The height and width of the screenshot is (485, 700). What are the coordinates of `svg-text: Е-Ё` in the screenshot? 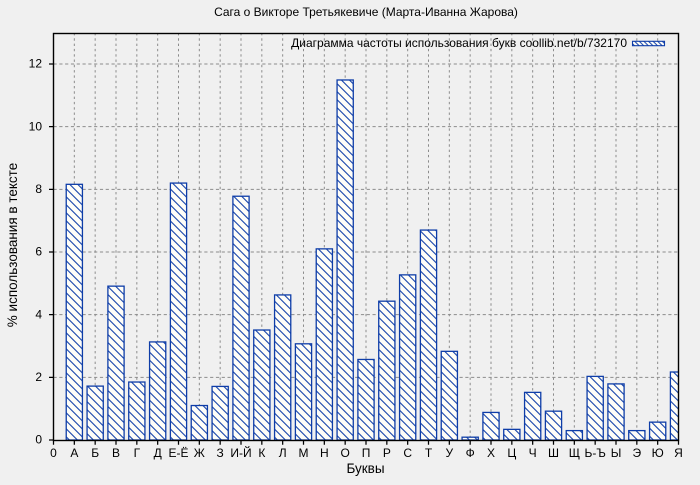 It's located at (178, 453).